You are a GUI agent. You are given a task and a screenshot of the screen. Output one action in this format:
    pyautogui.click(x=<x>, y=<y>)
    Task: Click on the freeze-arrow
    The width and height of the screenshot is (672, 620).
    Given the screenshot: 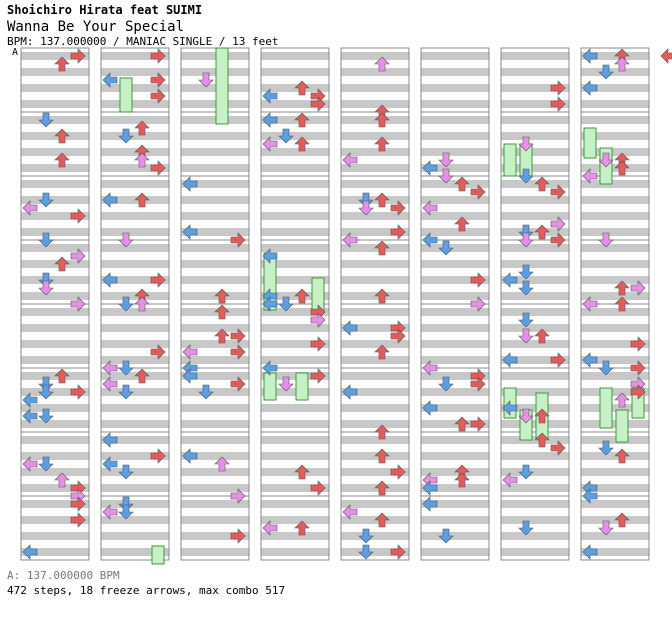 What is the action you would take?
    pyautogui.click(x=622, y=426)
    